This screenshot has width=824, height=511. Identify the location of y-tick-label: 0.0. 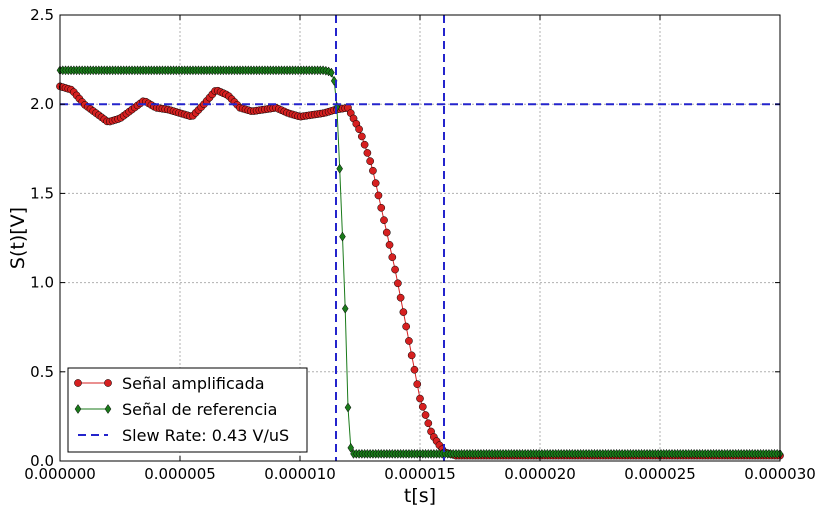
(42, 461).